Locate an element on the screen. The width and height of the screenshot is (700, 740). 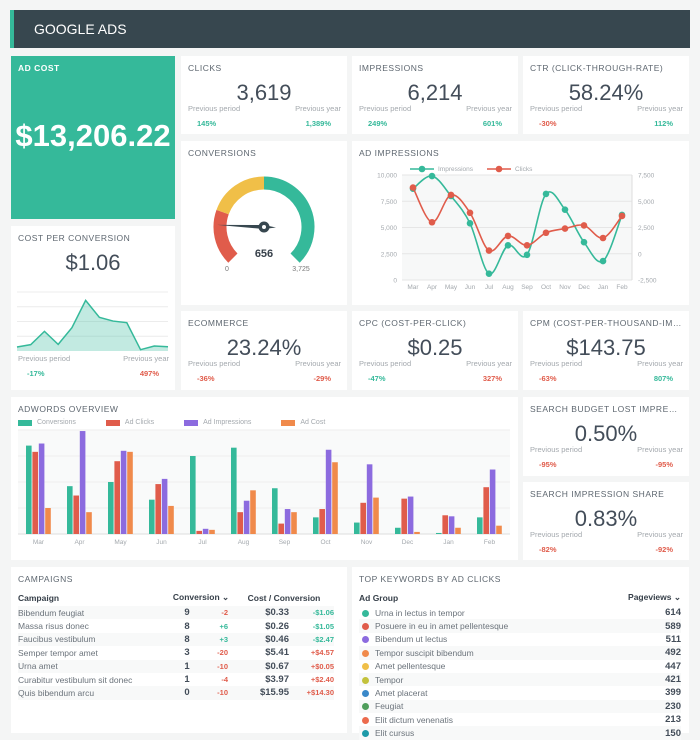
legend-item: Ad Impressions is located at coordinates (217, 422).